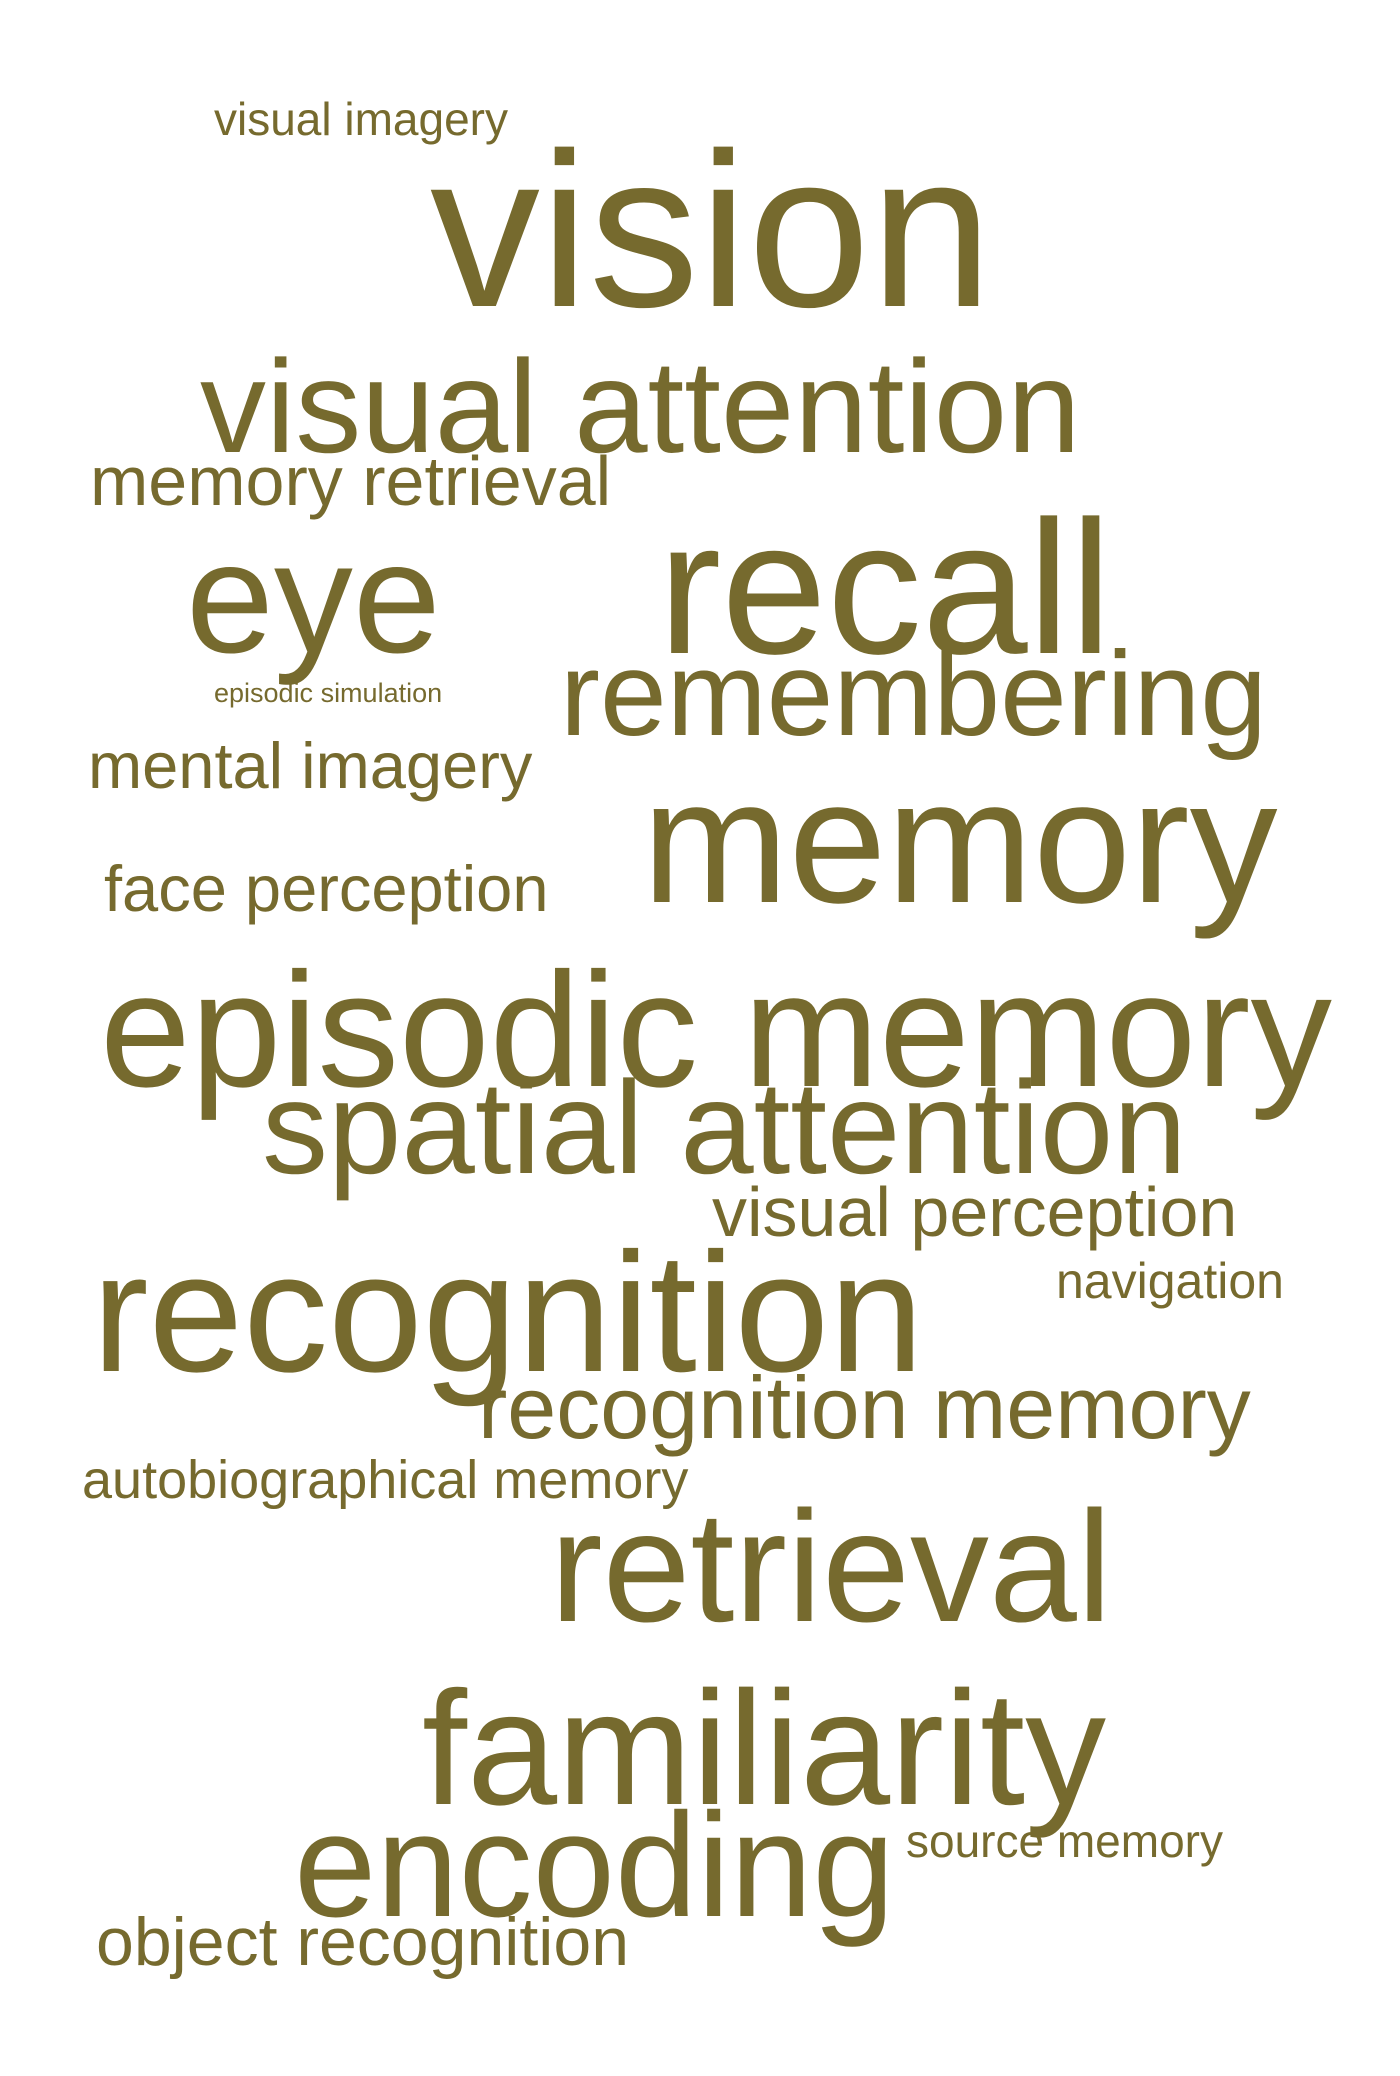  I want to click on word-visual-perception: visual perception, so click(975, 1212).